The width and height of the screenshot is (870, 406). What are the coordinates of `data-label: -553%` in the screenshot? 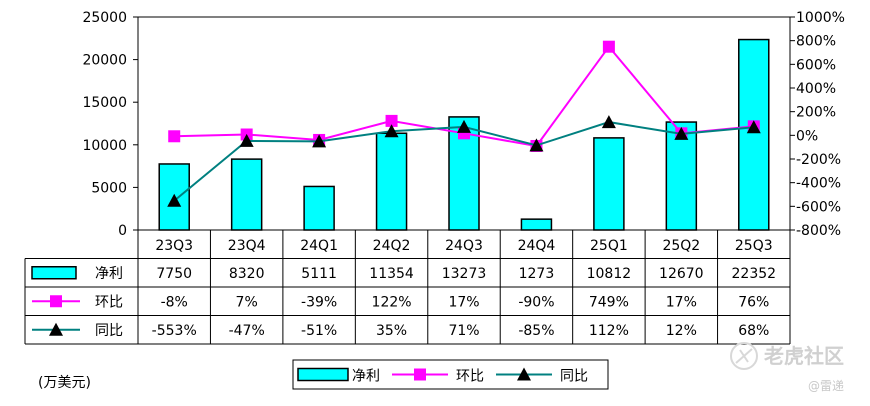 It's located at (174, 331).